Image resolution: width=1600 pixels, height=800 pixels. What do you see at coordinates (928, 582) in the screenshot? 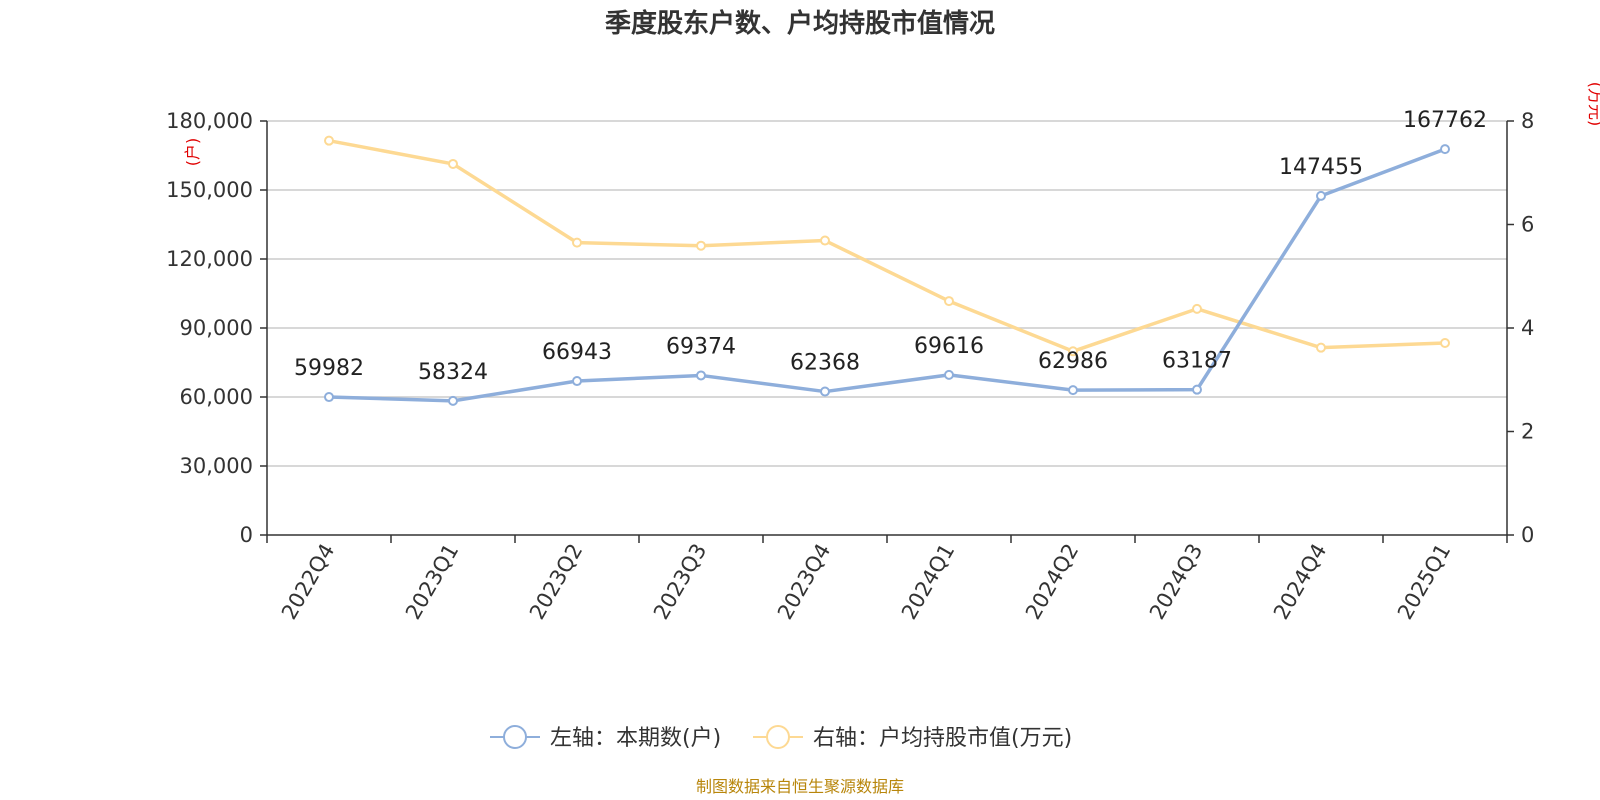
I see `x-axis-tick-label: 2024Q1` at bounding box center [928, 582].